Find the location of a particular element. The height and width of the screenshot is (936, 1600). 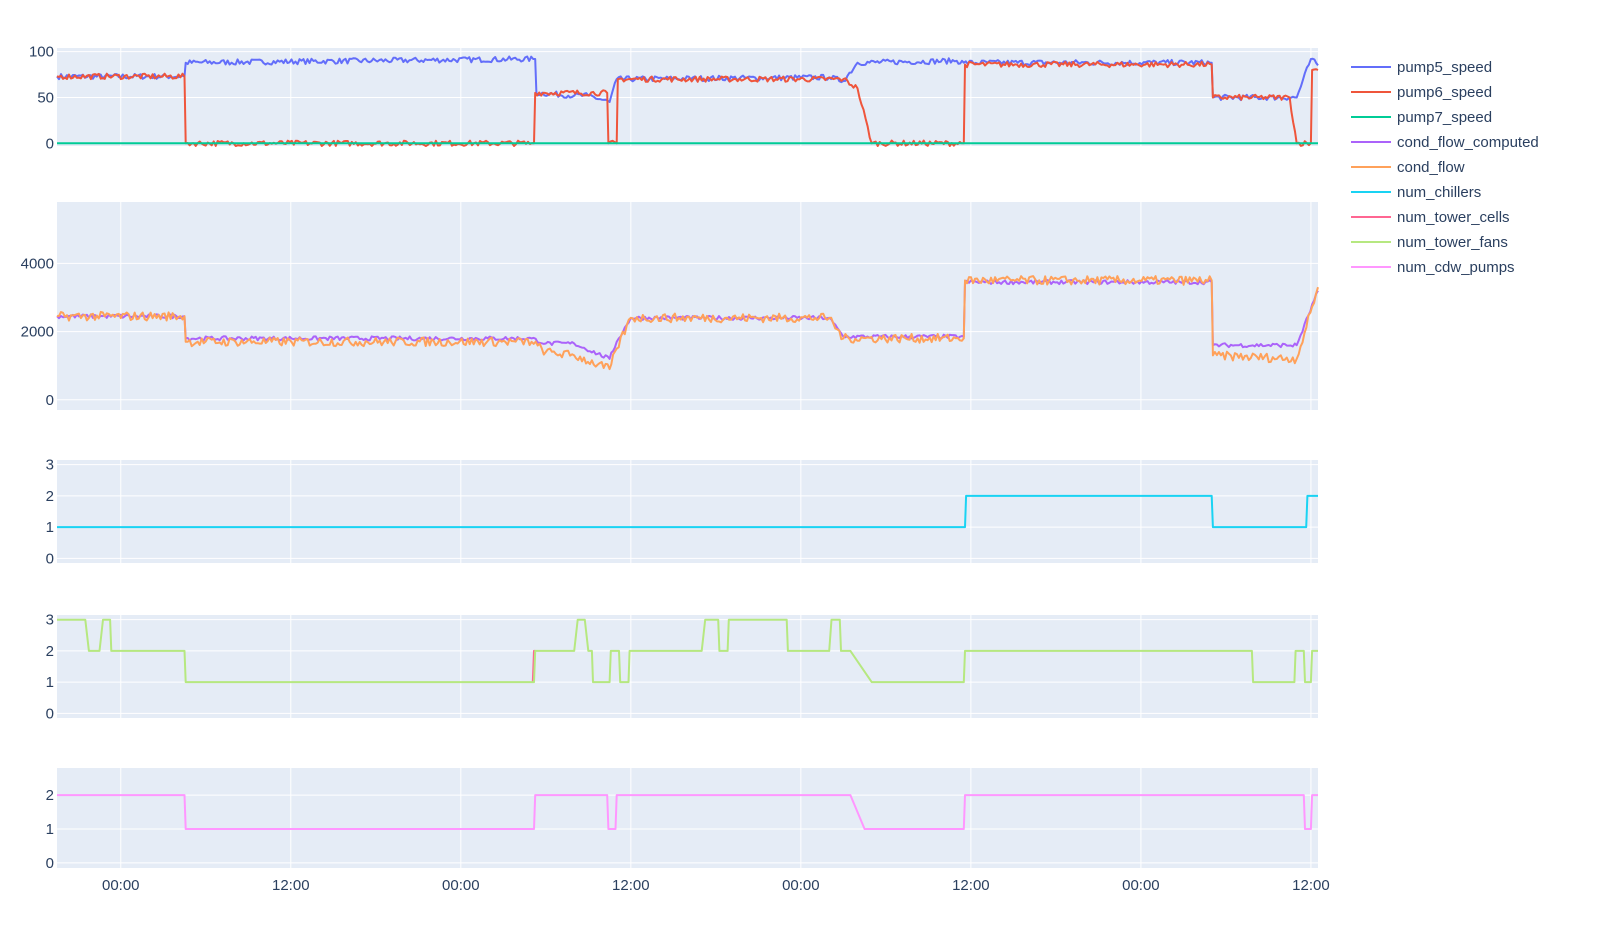

series-line-num-chillers is located at coordinates (687, 511).